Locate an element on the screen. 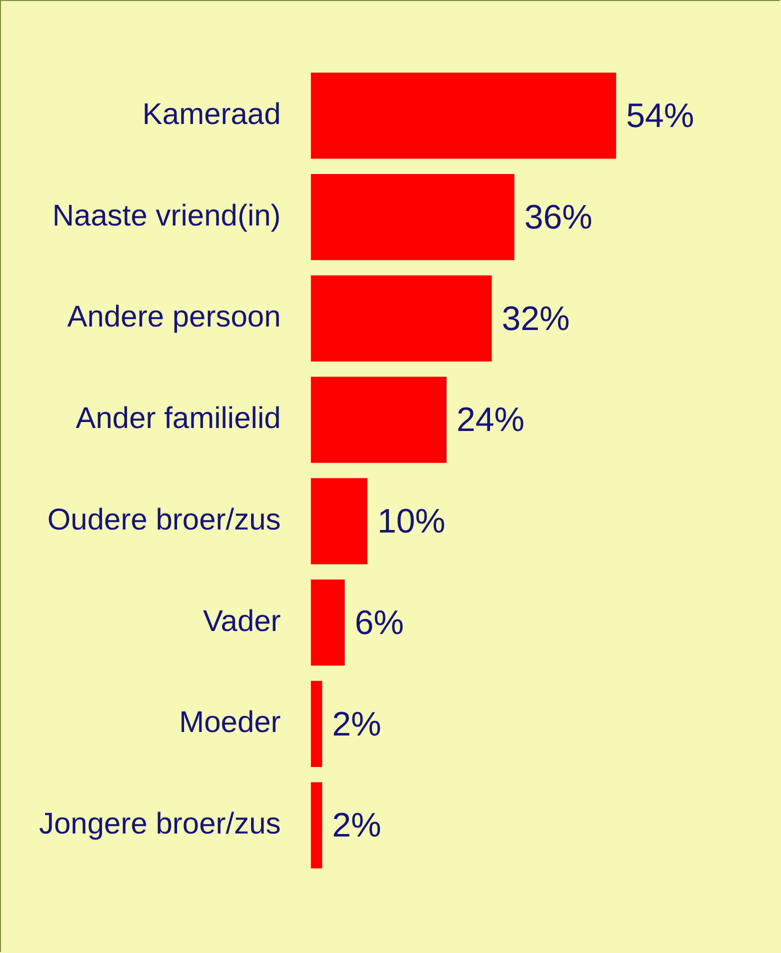  y-tick-label: Naaste vriend(in) is located at coordinates (166, 215).